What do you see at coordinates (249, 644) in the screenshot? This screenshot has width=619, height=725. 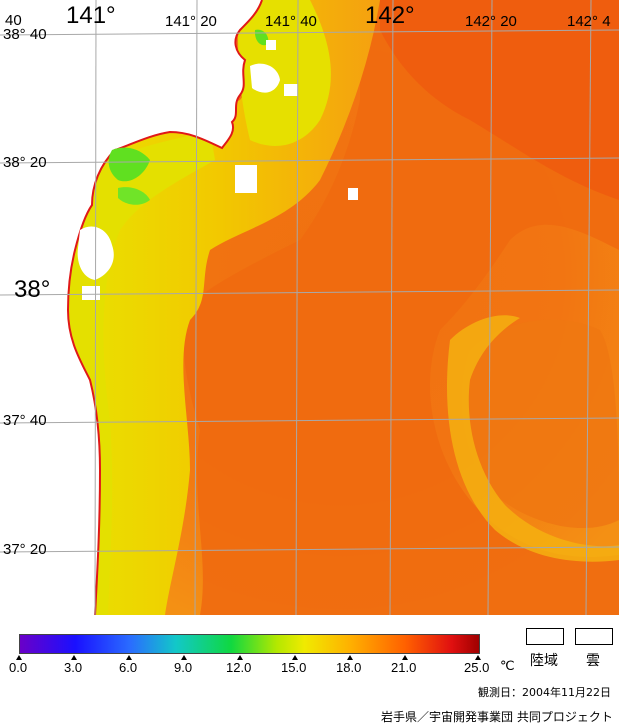 I see `temperature-color-scale` at bounding box center [249, 644].